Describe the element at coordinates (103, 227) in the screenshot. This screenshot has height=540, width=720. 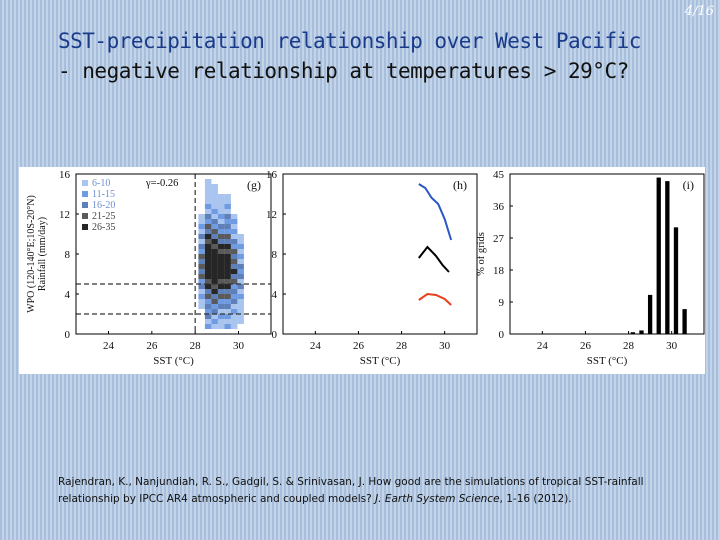
I see `legend-label: 26-35` at that location.